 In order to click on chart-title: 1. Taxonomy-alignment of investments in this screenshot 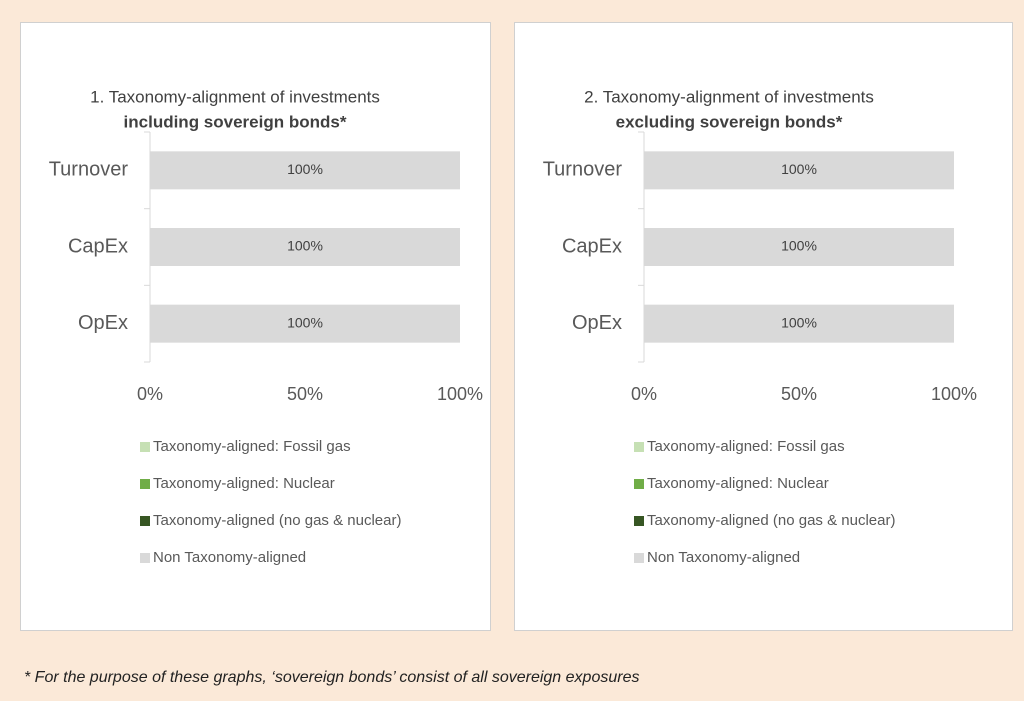, I will do `click(235, 96)`.